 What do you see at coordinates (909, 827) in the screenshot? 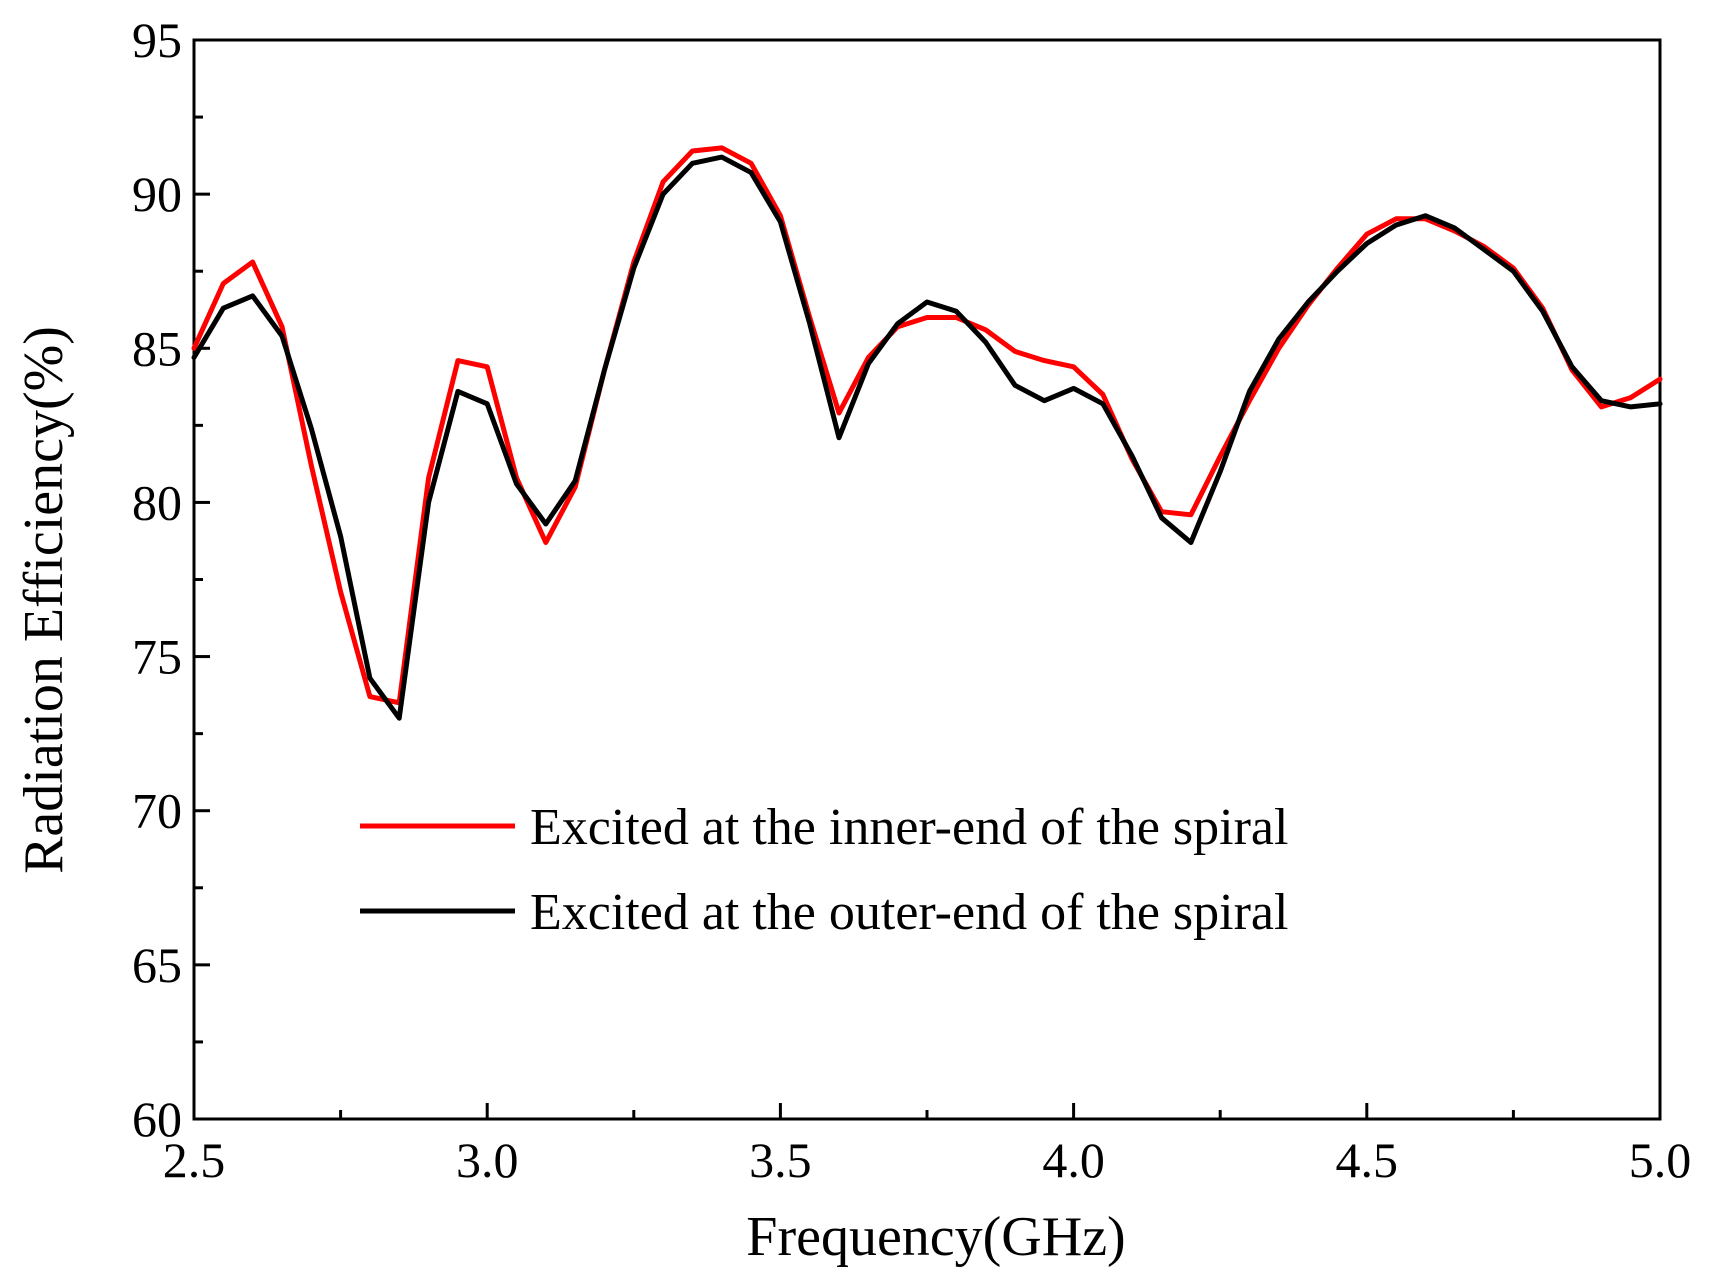
I see `legend-label-inner-end: Excited at the inner-end of the spiral` at bounding box center [909, 827].